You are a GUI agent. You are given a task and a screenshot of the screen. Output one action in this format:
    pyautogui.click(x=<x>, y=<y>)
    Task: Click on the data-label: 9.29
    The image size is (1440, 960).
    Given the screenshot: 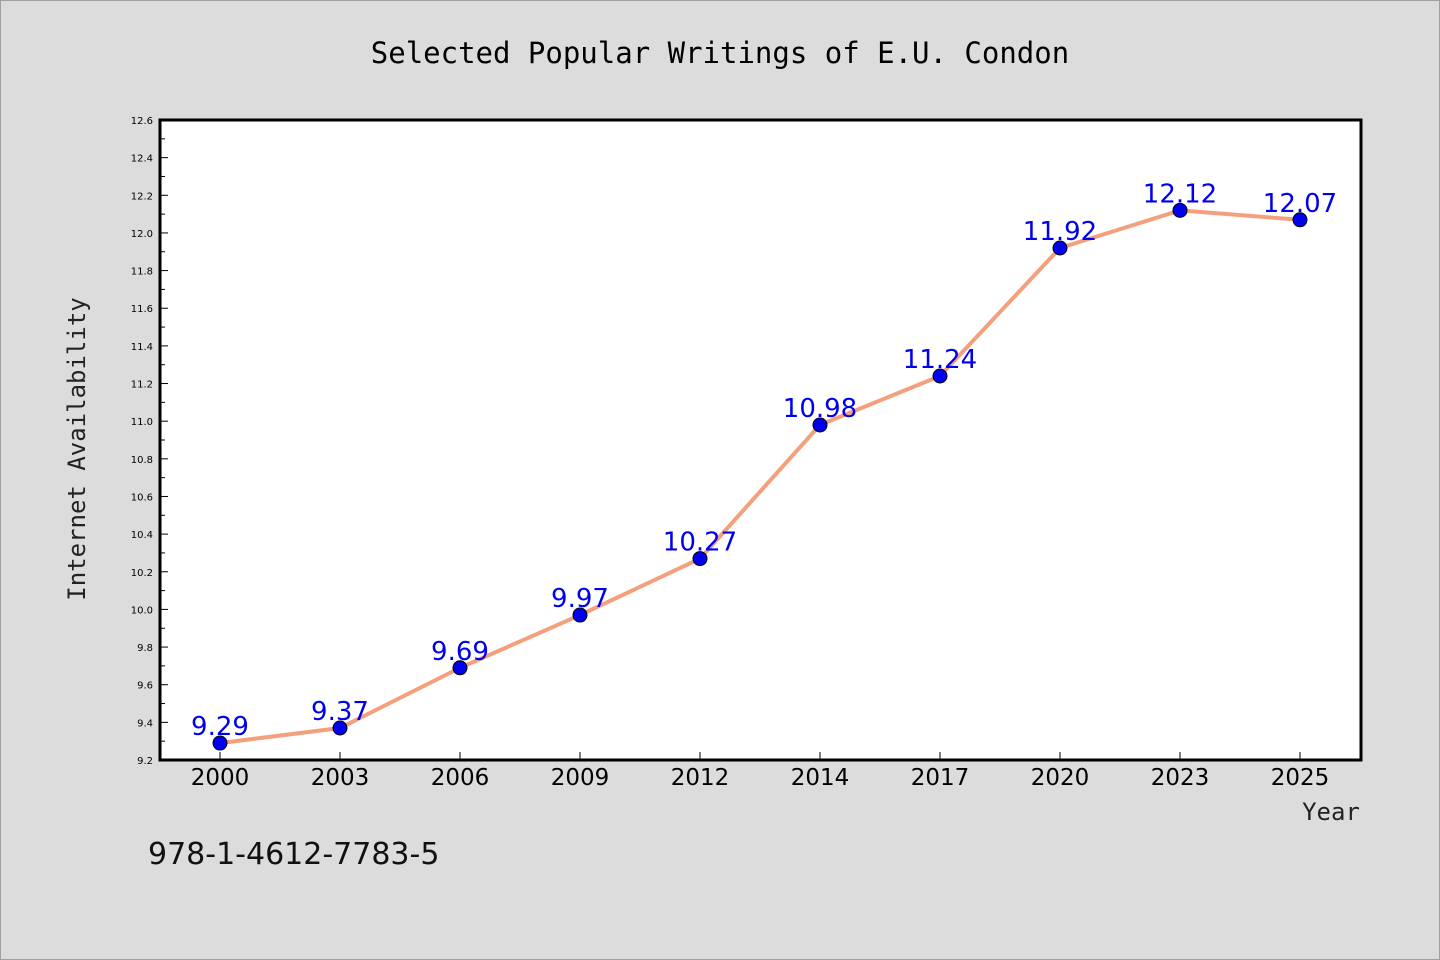 What is the action you would take?
    pyautogui.click(x=220, y=727)
    